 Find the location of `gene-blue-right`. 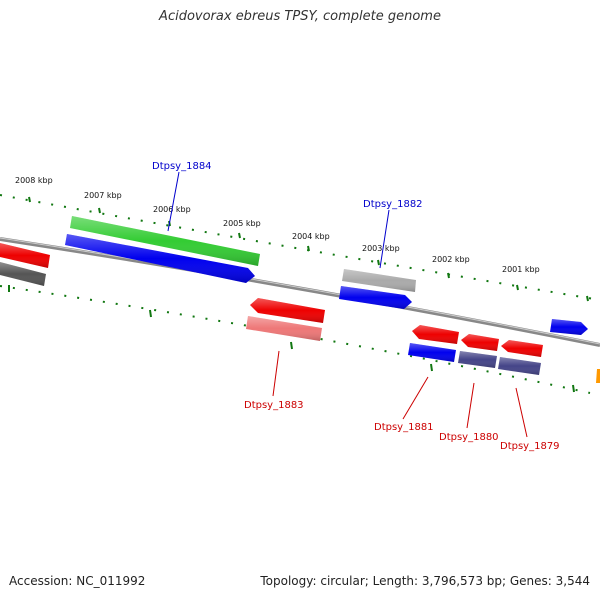

gene-blue-right is located at coordinates (569, 327).